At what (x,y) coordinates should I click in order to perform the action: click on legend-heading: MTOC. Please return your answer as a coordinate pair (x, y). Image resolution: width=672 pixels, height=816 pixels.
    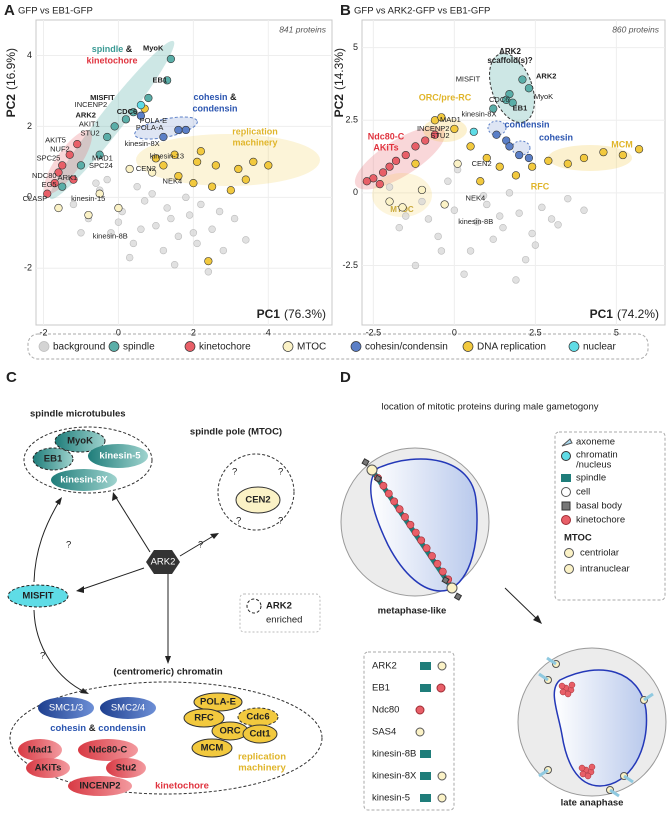
    Looking at the image, I should click on (578, 538).